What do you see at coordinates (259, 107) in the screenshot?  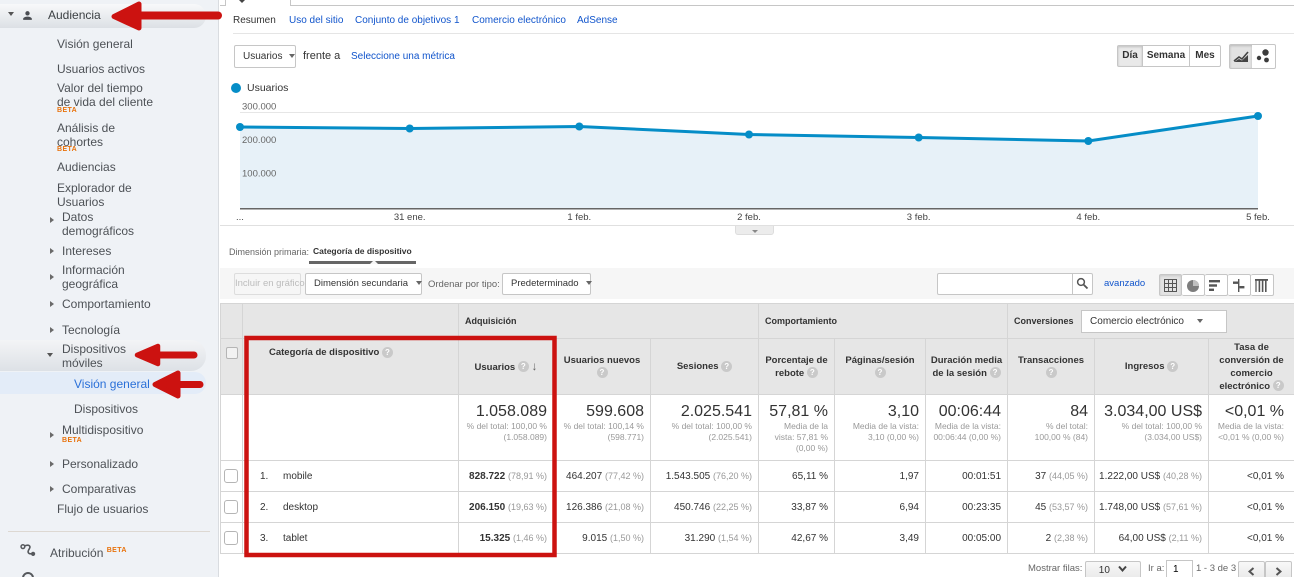 I see `svg-text: 300.000` at bounding box center [259, 107].